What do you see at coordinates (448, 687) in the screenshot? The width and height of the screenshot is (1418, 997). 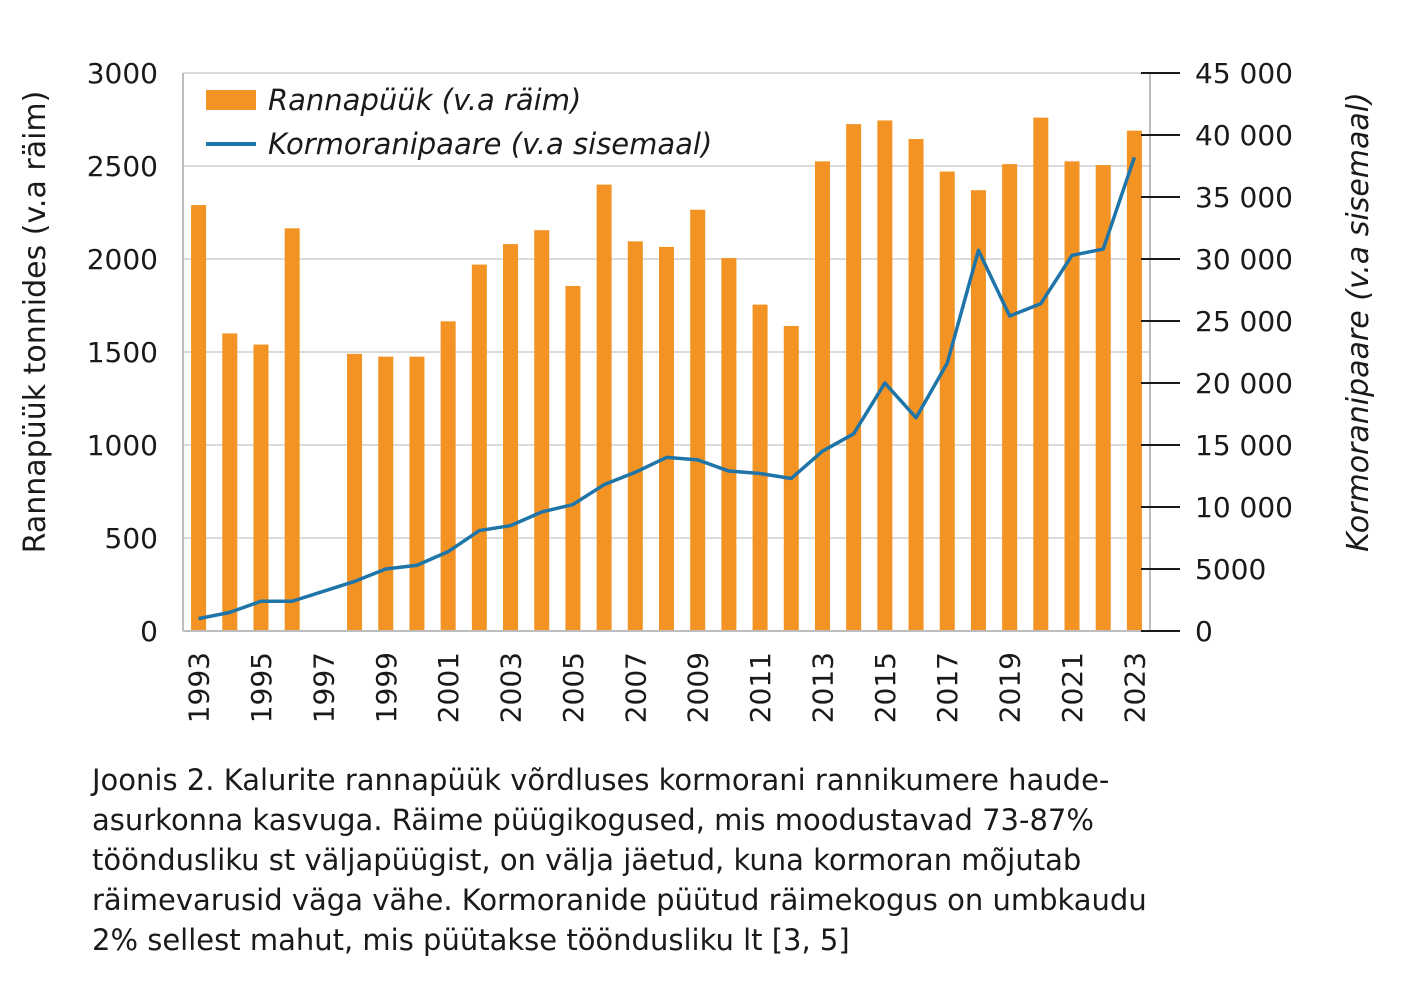 I see `x-tick-label: 2001` at bounding box center [448, 687].